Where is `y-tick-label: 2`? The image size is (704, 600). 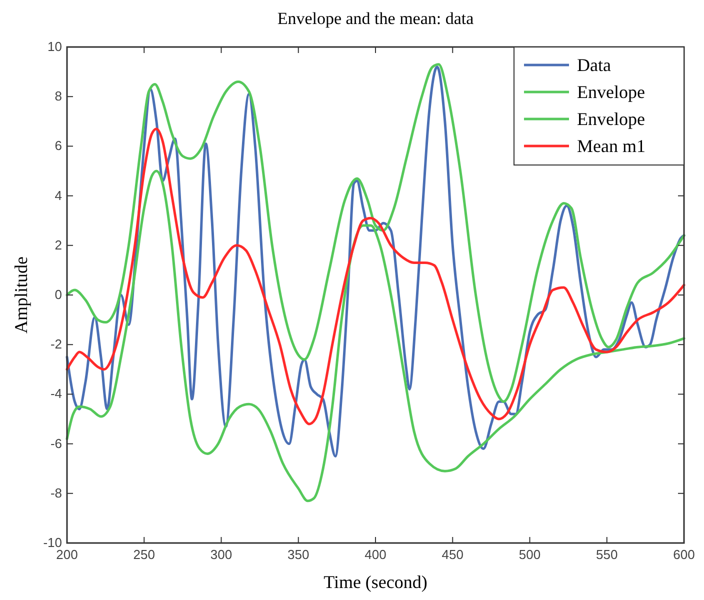
y-tick-label: 2 is located at coordinates (58, 244).